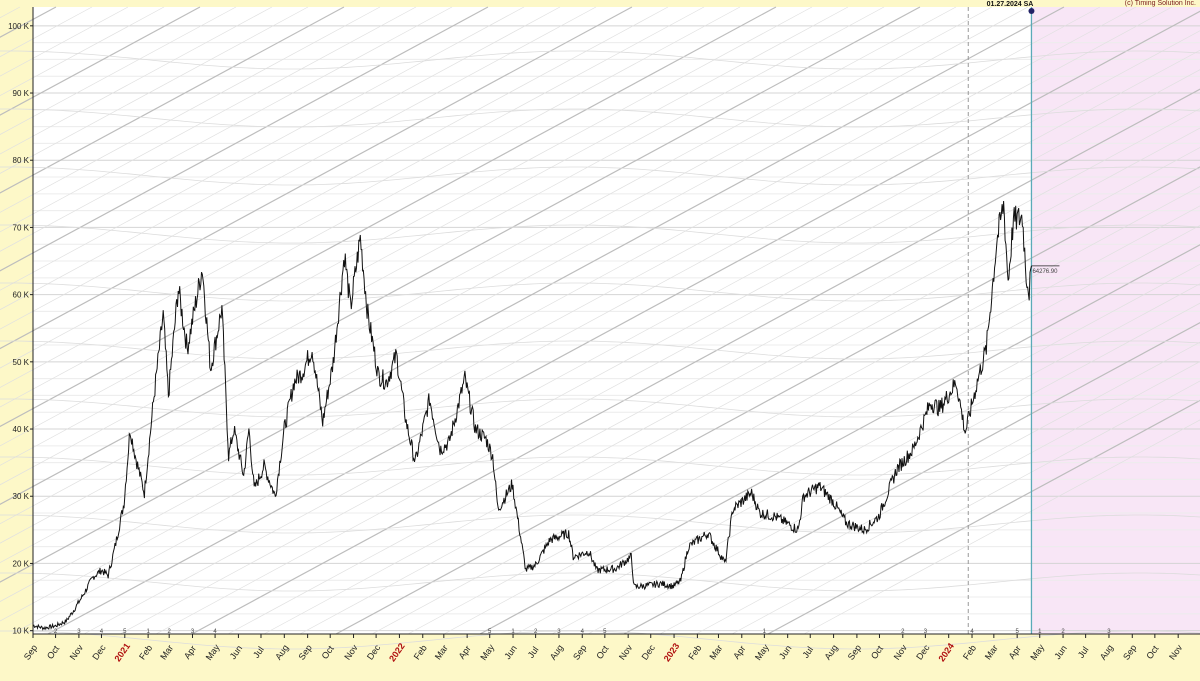 The image size is (1200, 681). Describe the element at coordinates (21, 160) in the screenshot. I see `y-tick-label: 80 K` at that location.